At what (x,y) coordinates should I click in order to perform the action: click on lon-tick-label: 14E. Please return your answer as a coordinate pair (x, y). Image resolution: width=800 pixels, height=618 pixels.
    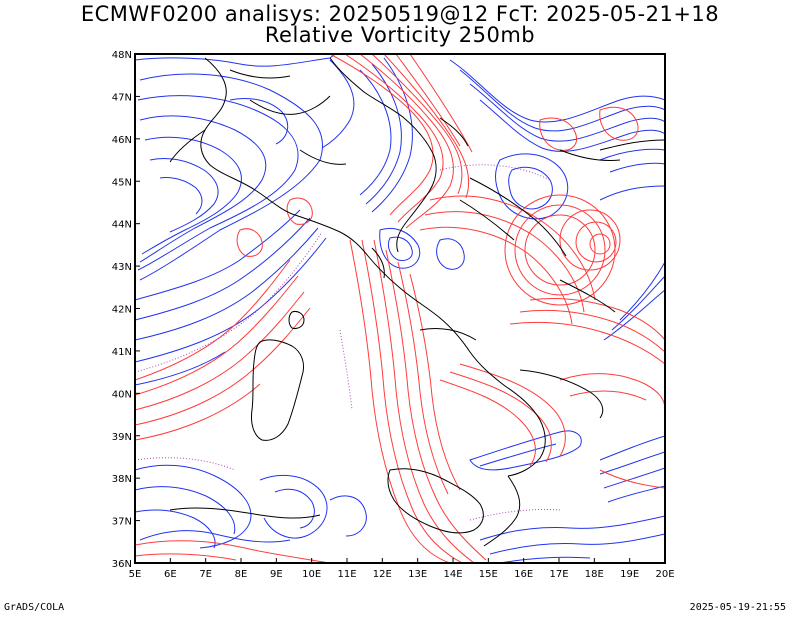
    Looking at the image, I should click on (452, 574).